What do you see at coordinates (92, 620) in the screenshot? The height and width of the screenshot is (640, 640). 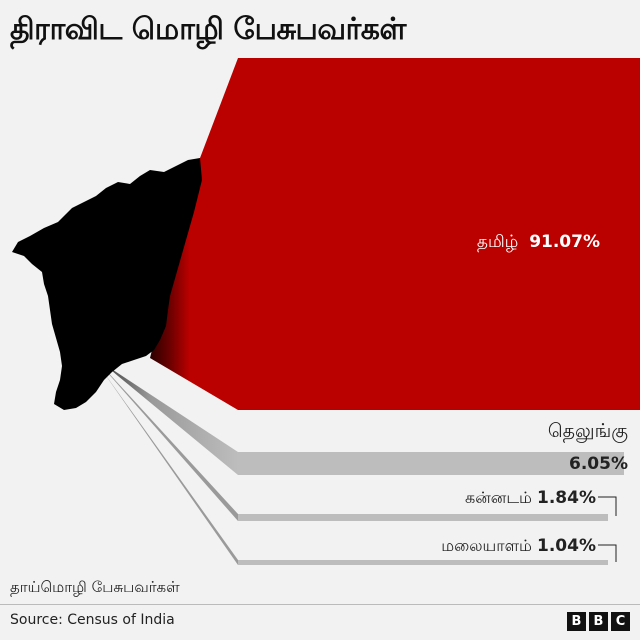 I see `source-note: Source: Census of India` at bounding box center [92, 620].